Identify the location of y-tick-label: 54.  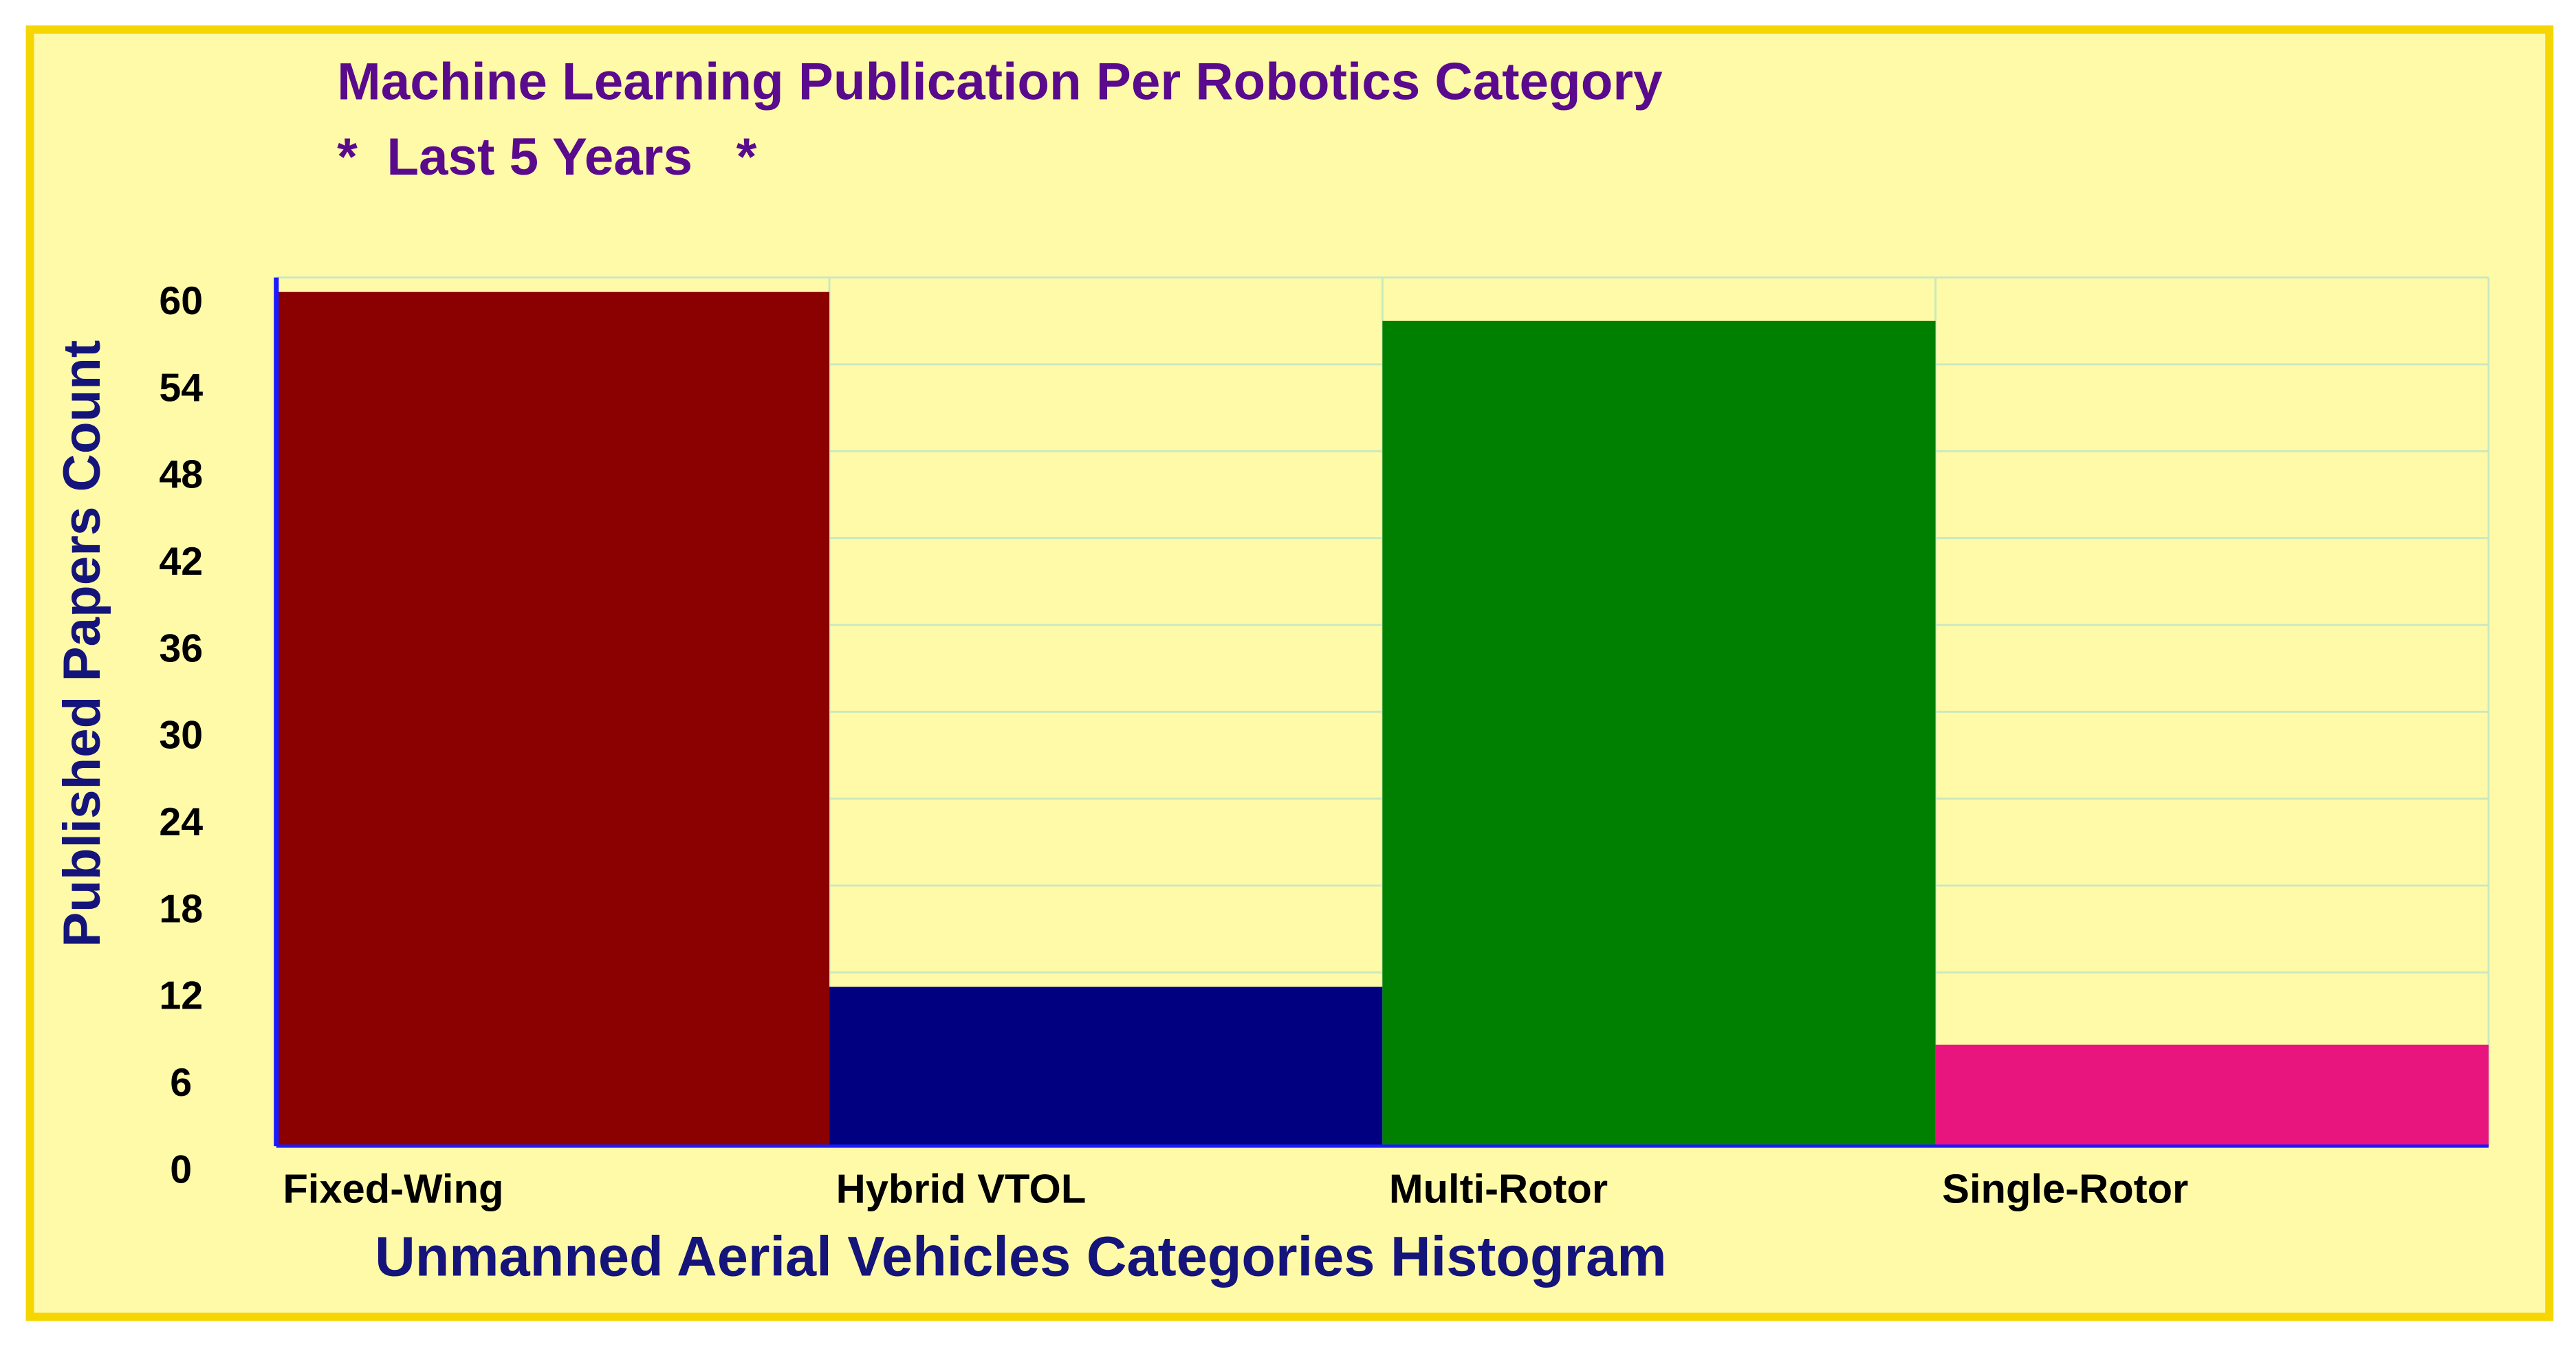
(181, 388).